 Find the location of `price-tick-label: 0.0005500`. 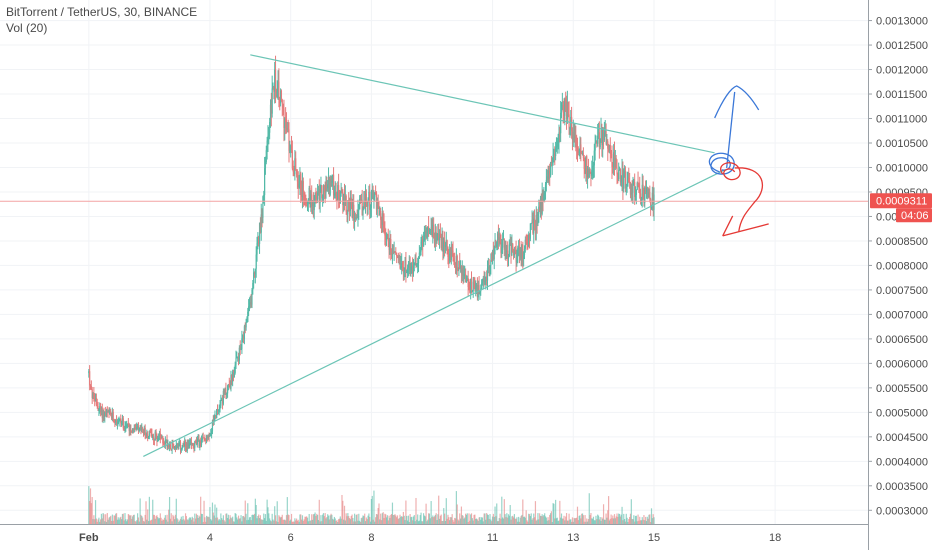

price-tick-label: 0.0005500 is located at coordinates (902, 389).